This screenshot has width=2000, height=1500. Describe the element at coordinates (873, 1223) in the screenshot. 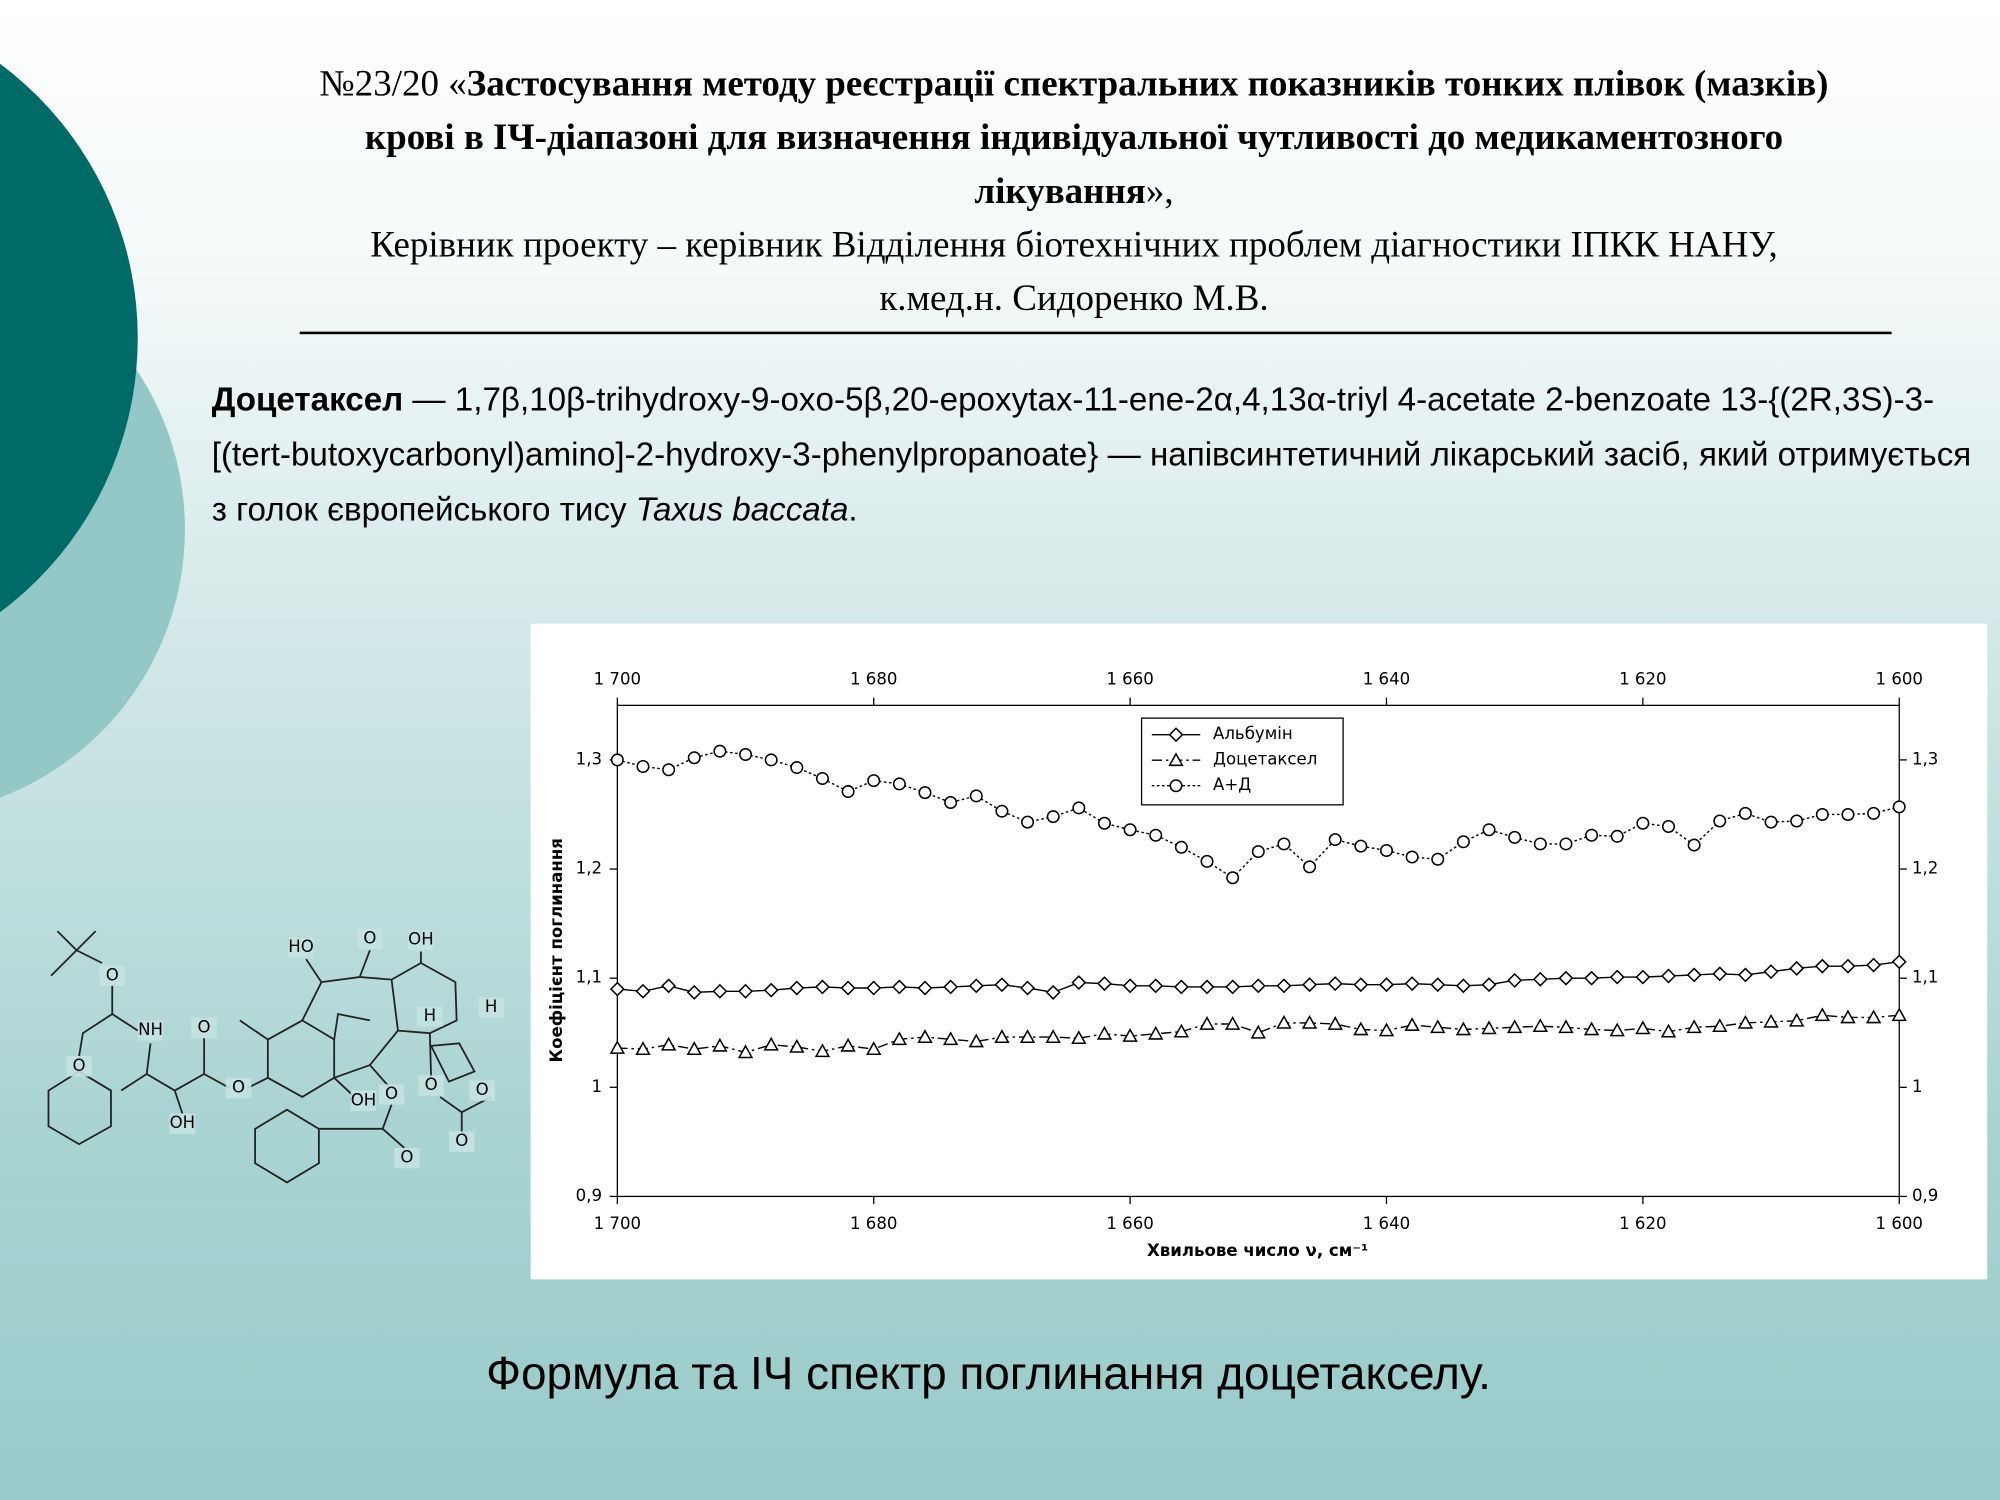

I see `x-tick-label: 1 680` at that location.